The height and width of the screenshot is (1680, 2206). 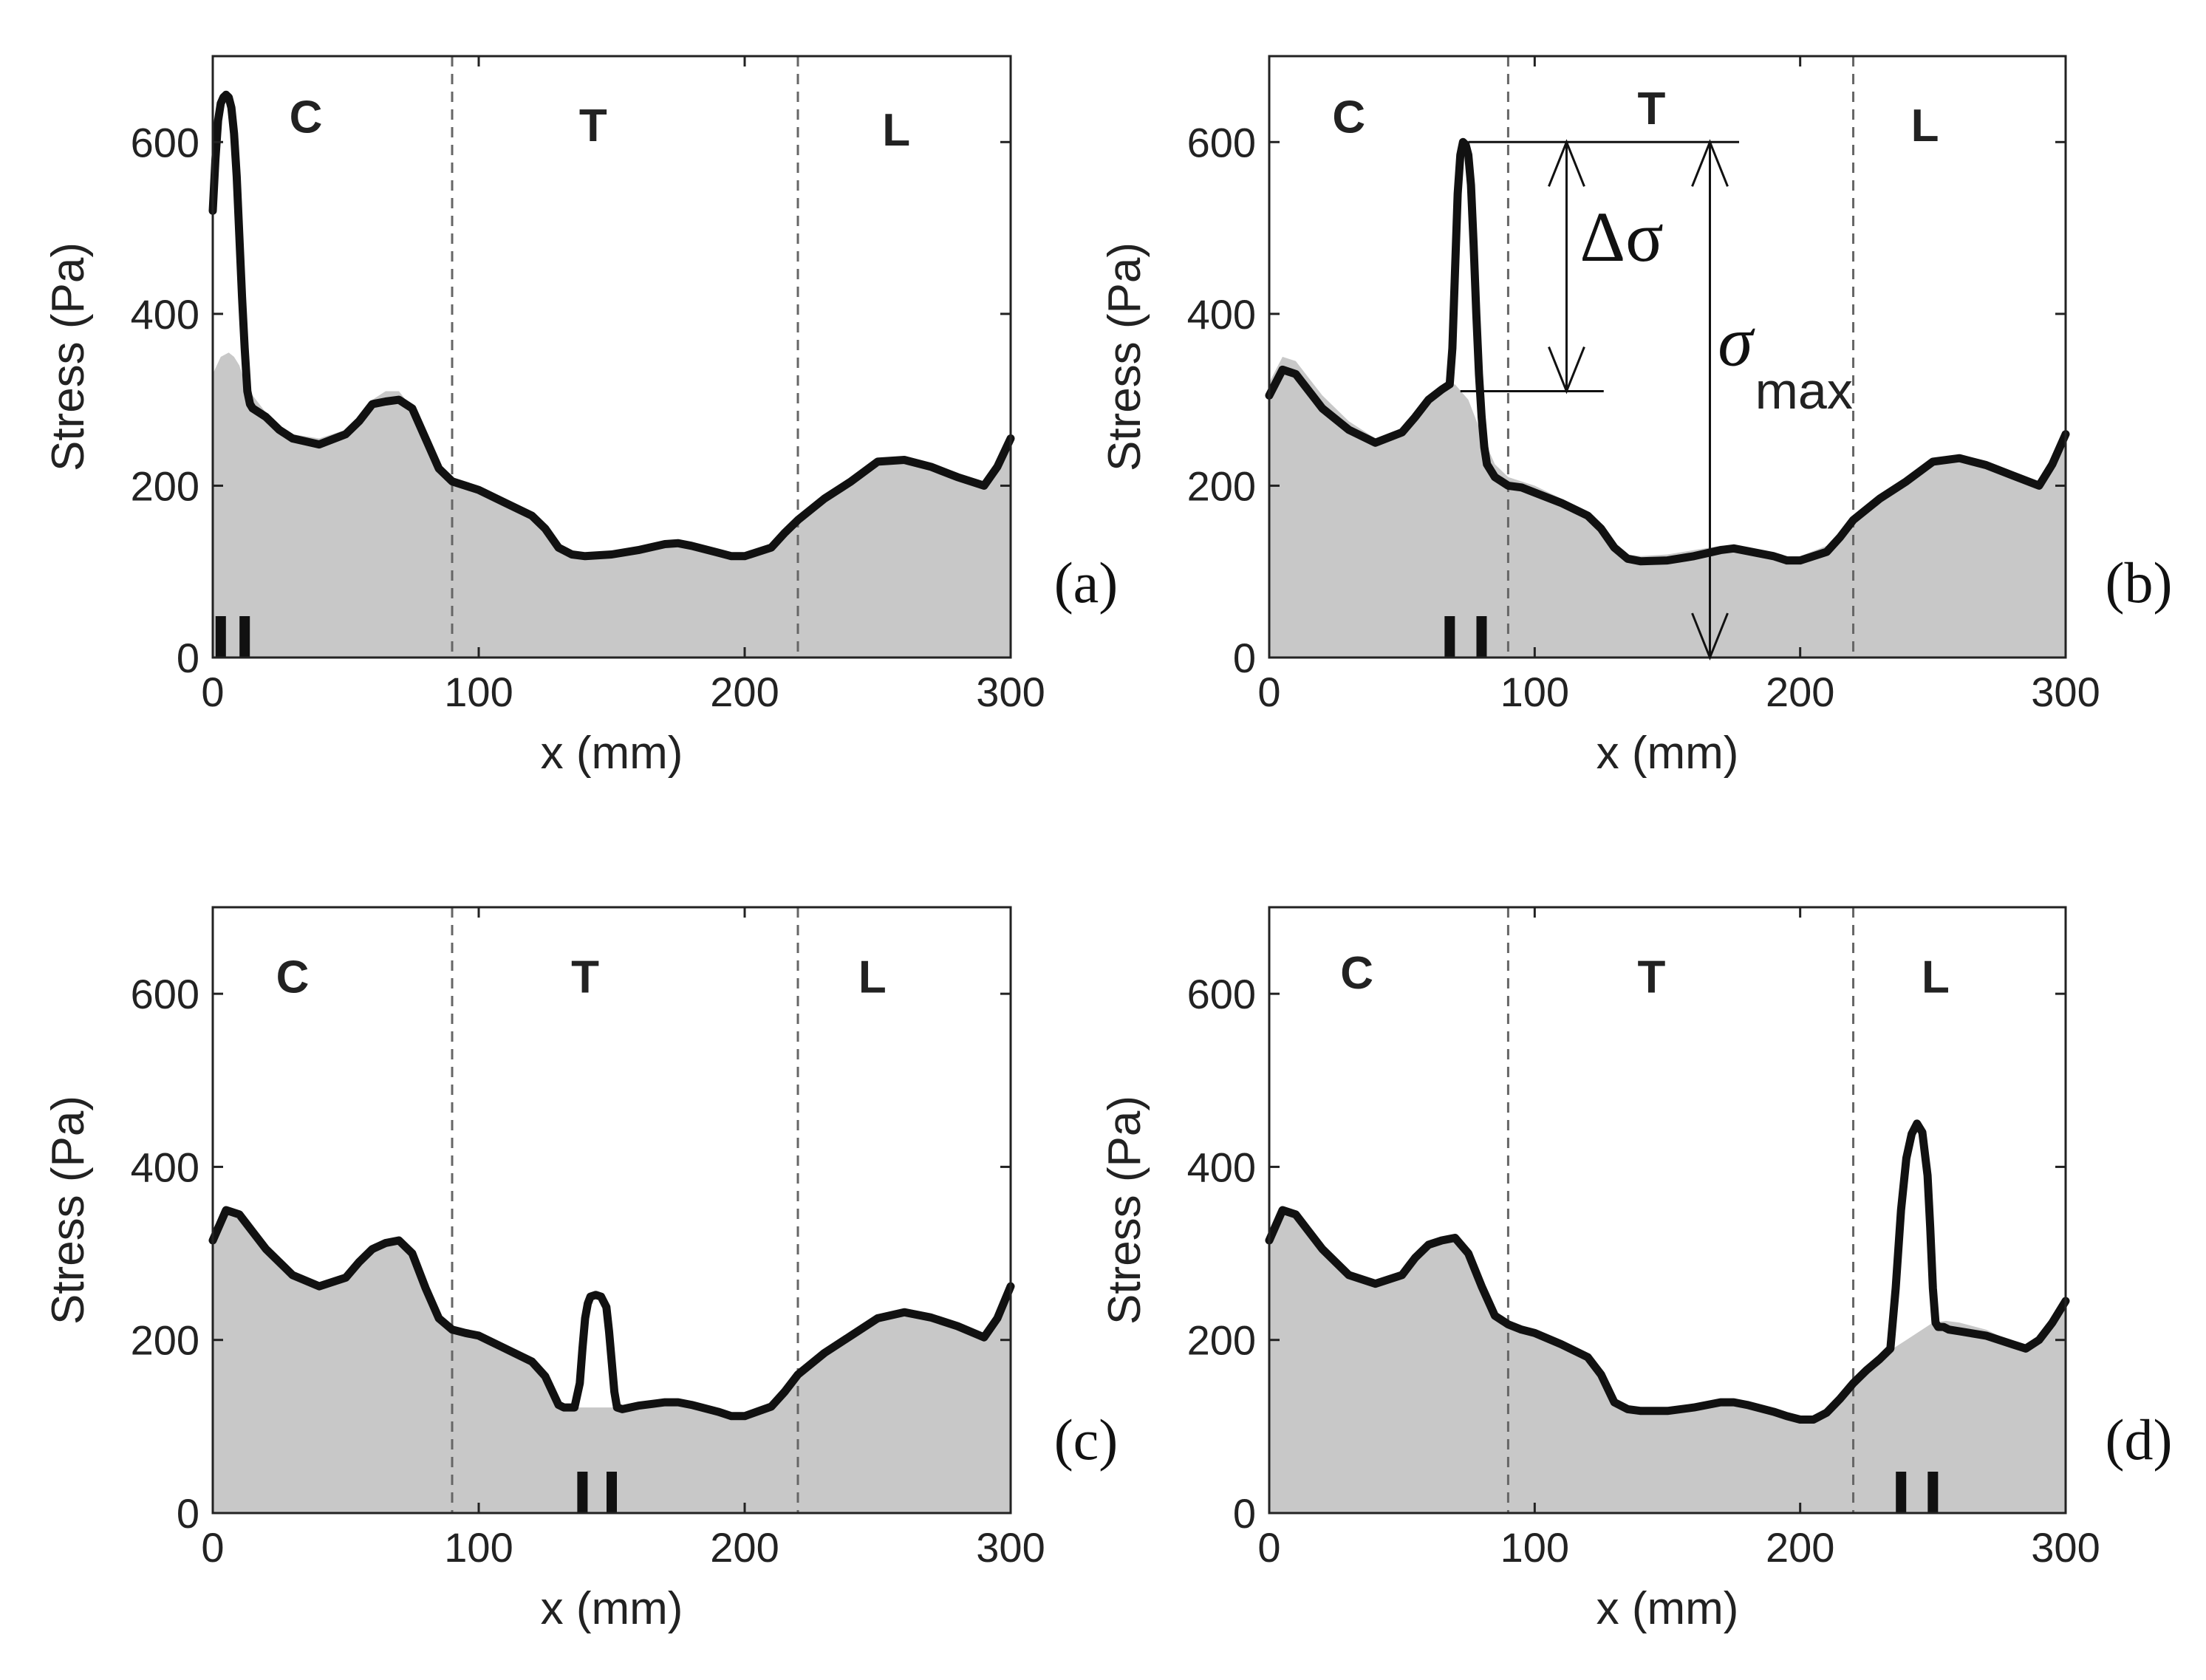 What do you see at coordinates (1710, 636) in the screenshot?
I see `sigma-max-arrow-head-bottom` at bounding box center [1710, 636].